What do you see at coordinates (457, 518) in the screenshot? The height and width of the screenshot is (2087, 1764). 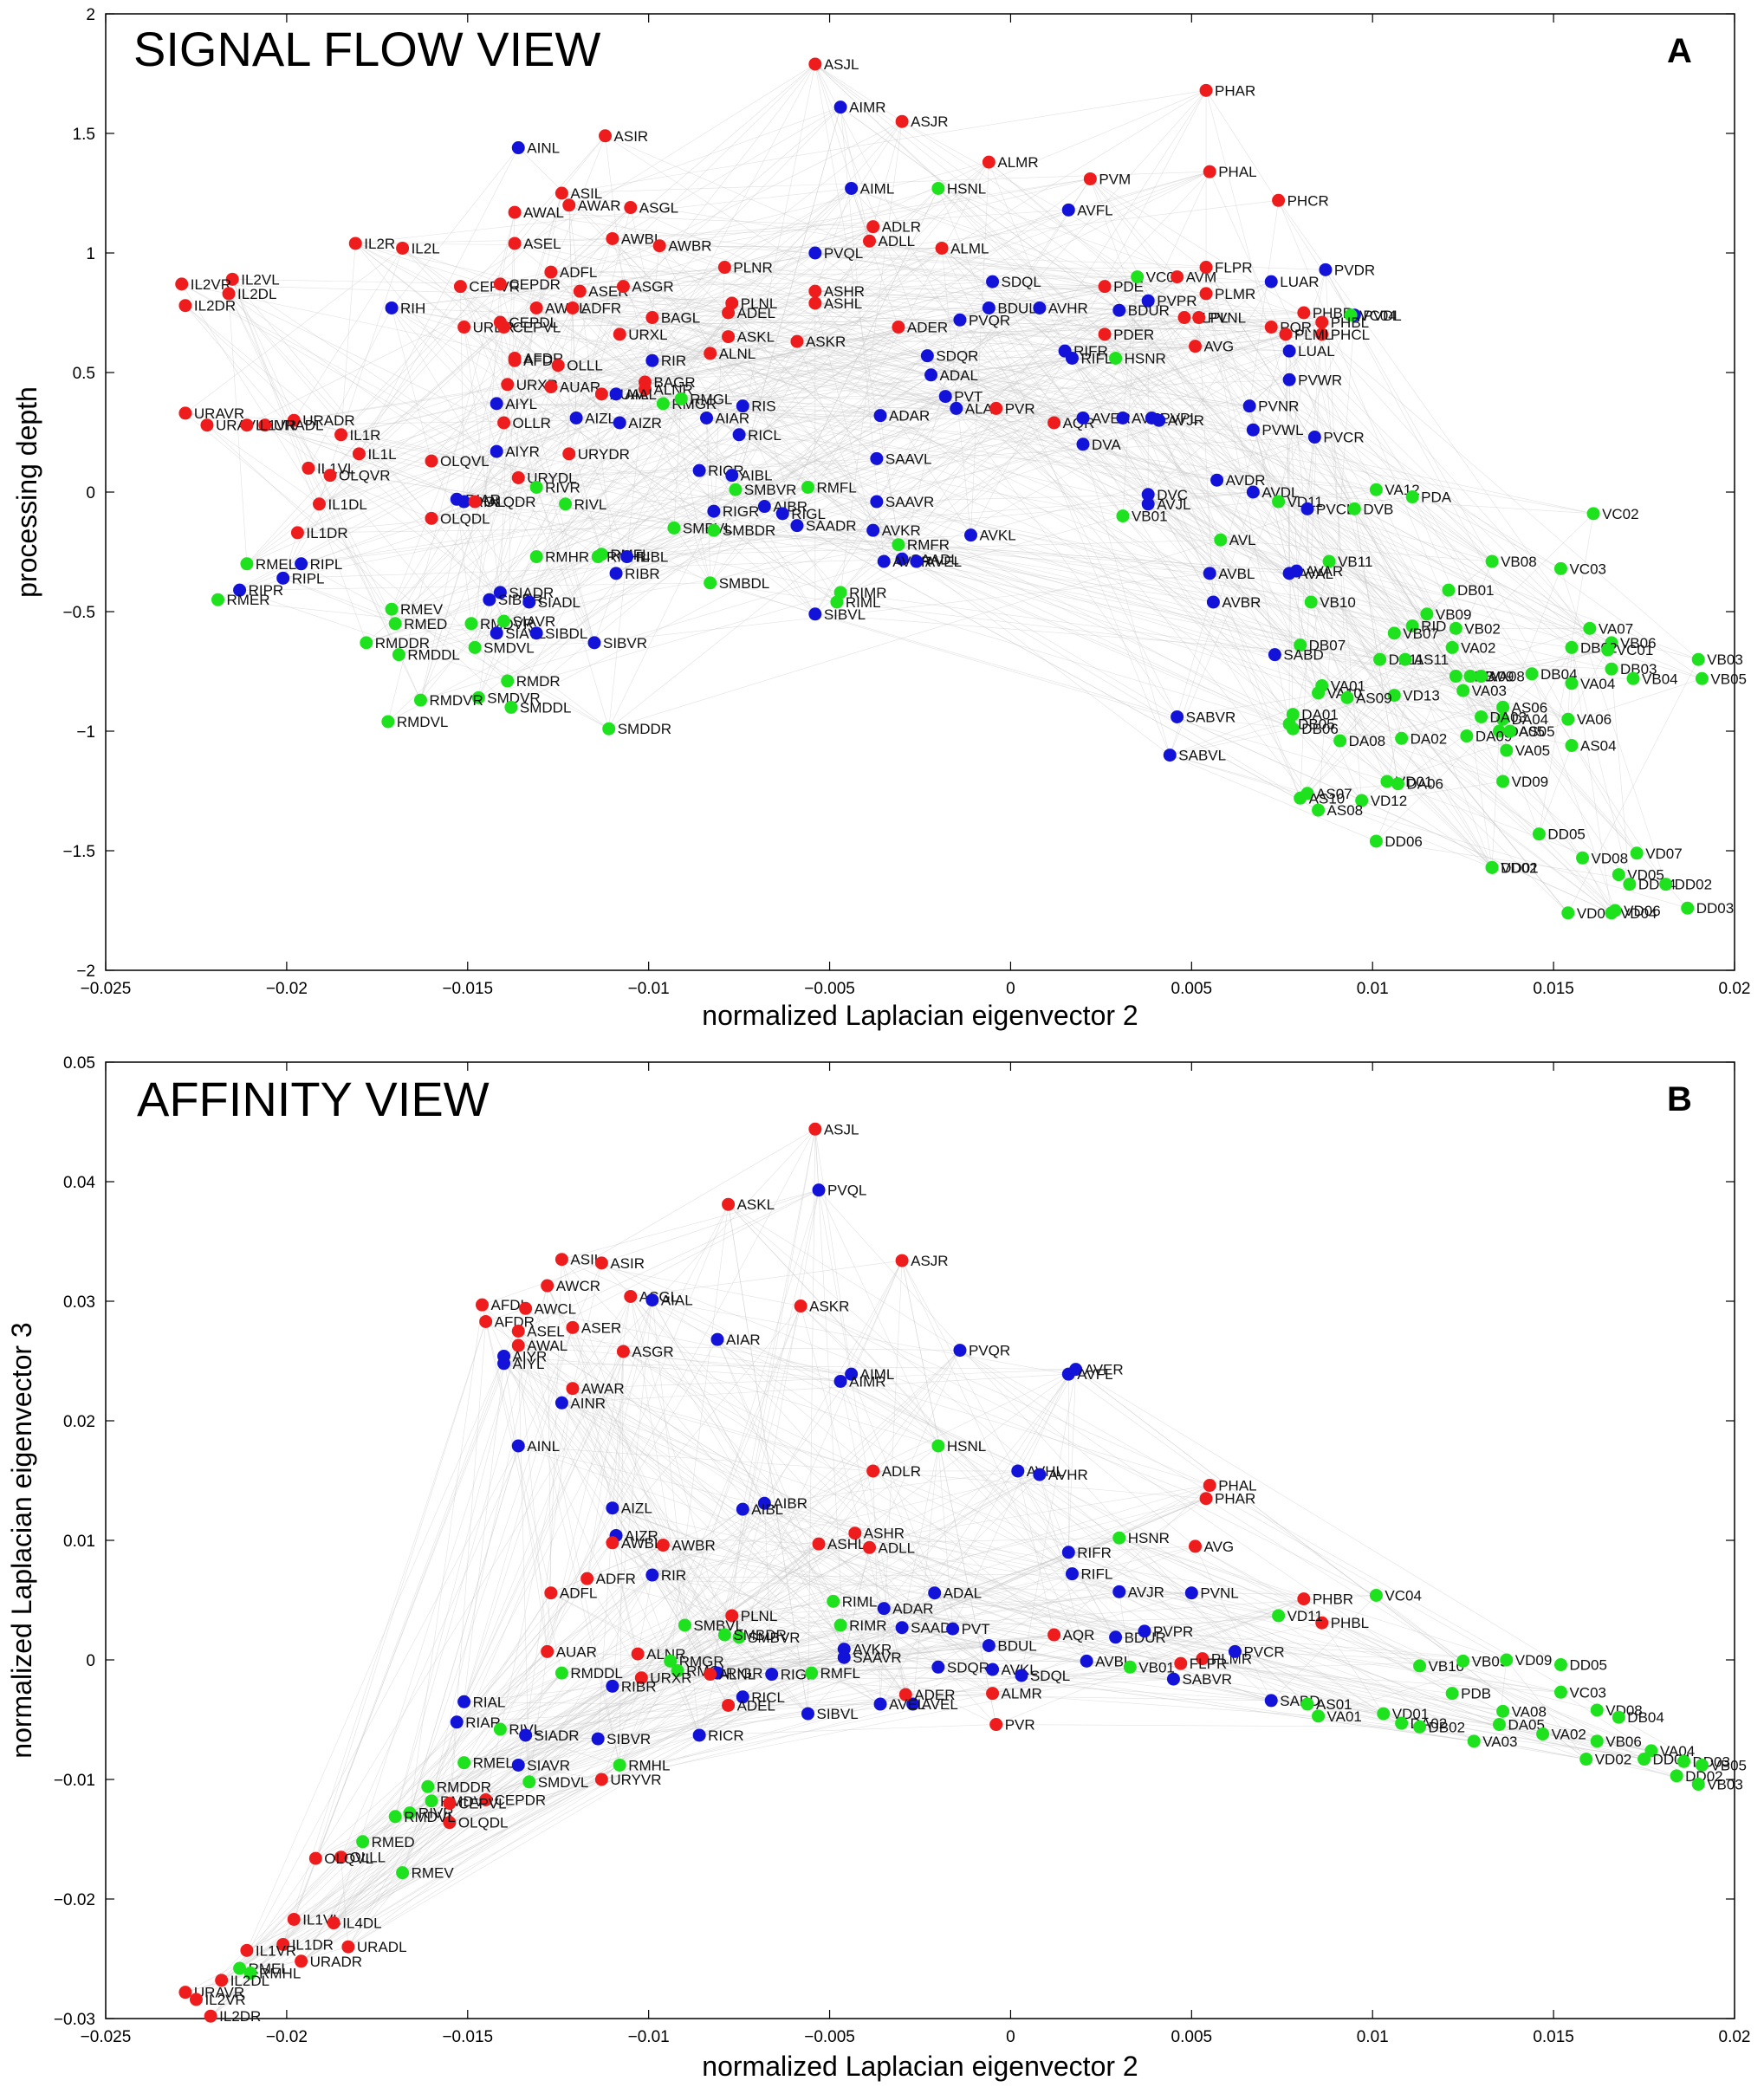 I see `neuron-point: OLQDL` at bounding box center [457, 518].